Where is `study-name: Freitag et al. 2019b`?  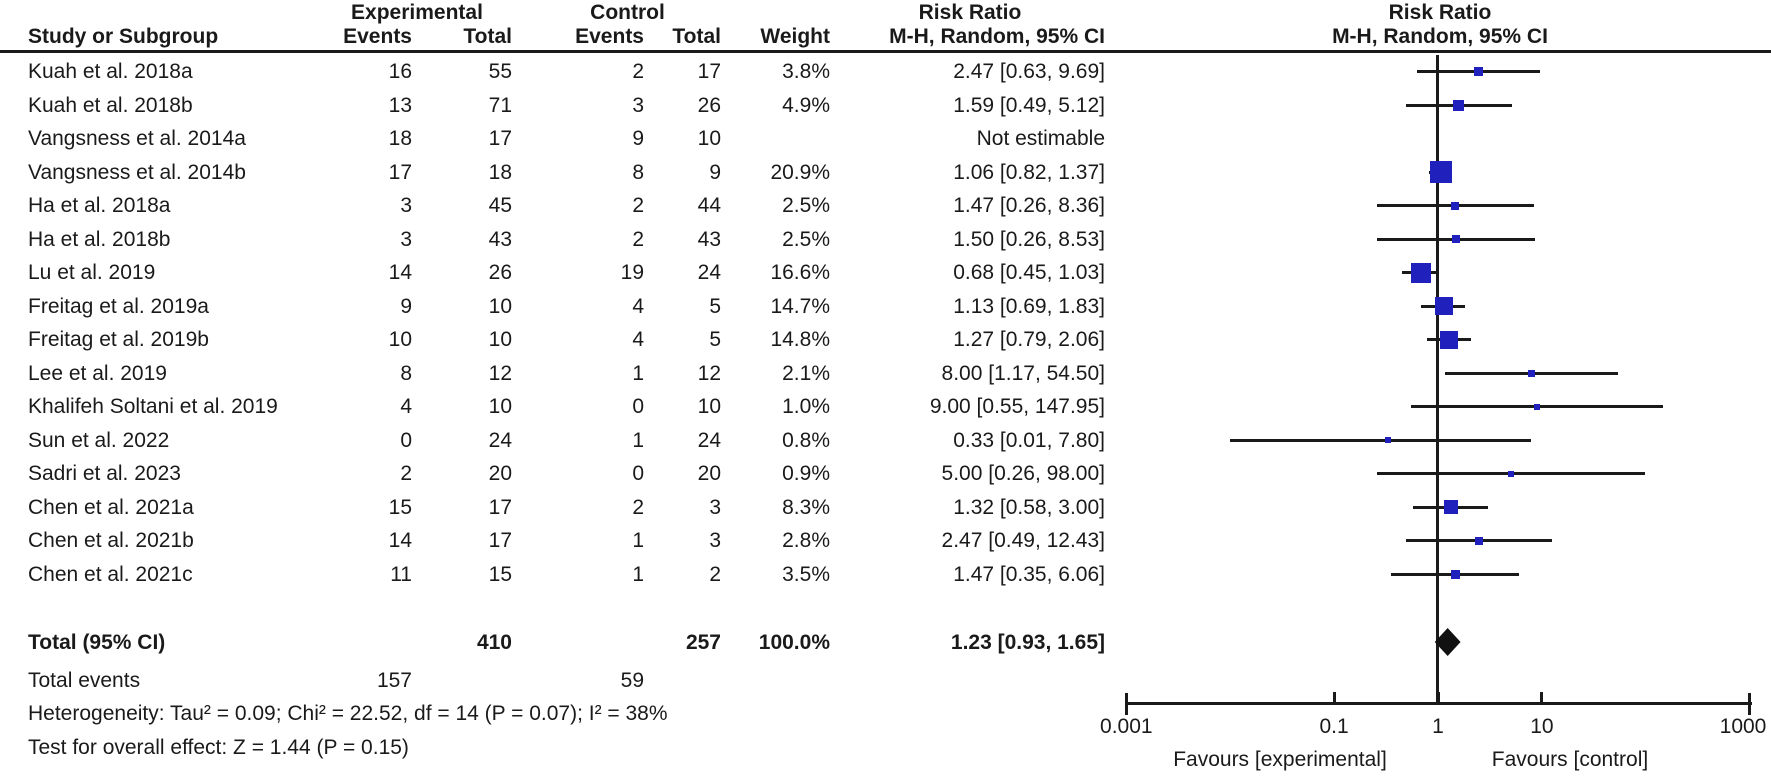 study-name: Freitag et al. 2019b is located at coordinates (118, 339).